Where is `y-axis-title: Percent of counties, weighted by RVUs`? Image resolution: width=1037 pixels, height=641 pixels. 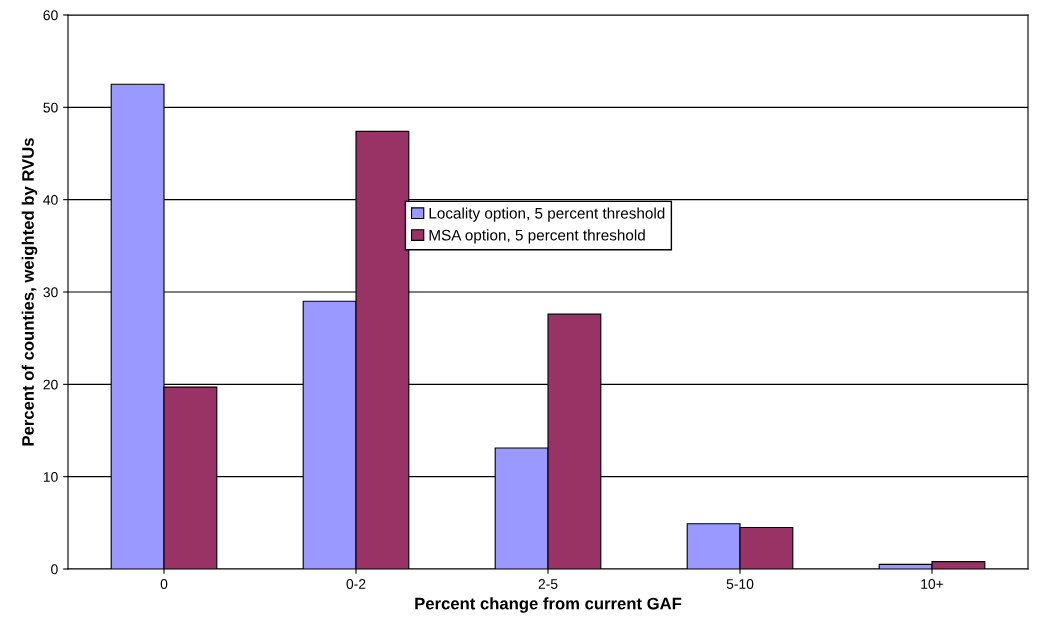 y-axis-title: Percent of counties, weighted by RVUs is located at coordinates (29, 292).